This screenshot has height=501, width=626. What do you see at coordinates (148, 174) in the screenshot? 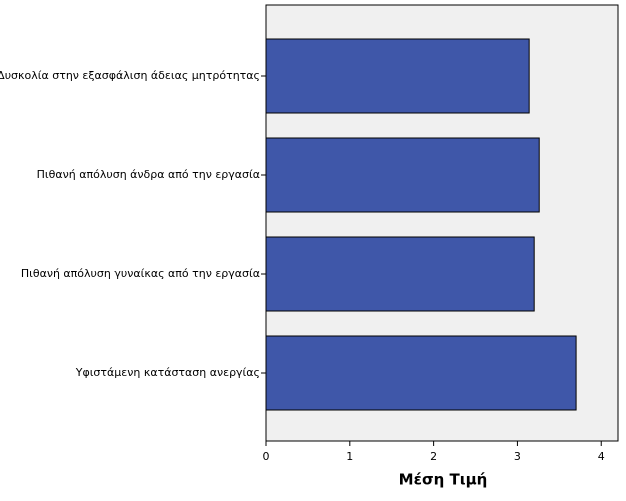
I see `y-tick-label: Πιθανή απόλυση άνδρα από την εργασία` at bounding box center [148, 174].